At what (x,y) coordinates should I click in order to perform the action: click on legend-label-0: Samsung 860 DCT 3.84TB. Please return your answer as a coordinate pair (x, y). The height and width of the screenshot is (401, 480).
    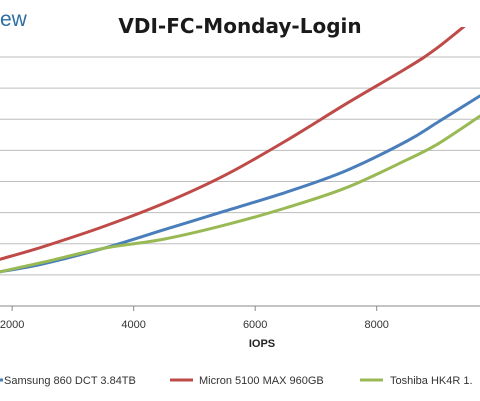
    Looking at the image, I should click on (70, 381).